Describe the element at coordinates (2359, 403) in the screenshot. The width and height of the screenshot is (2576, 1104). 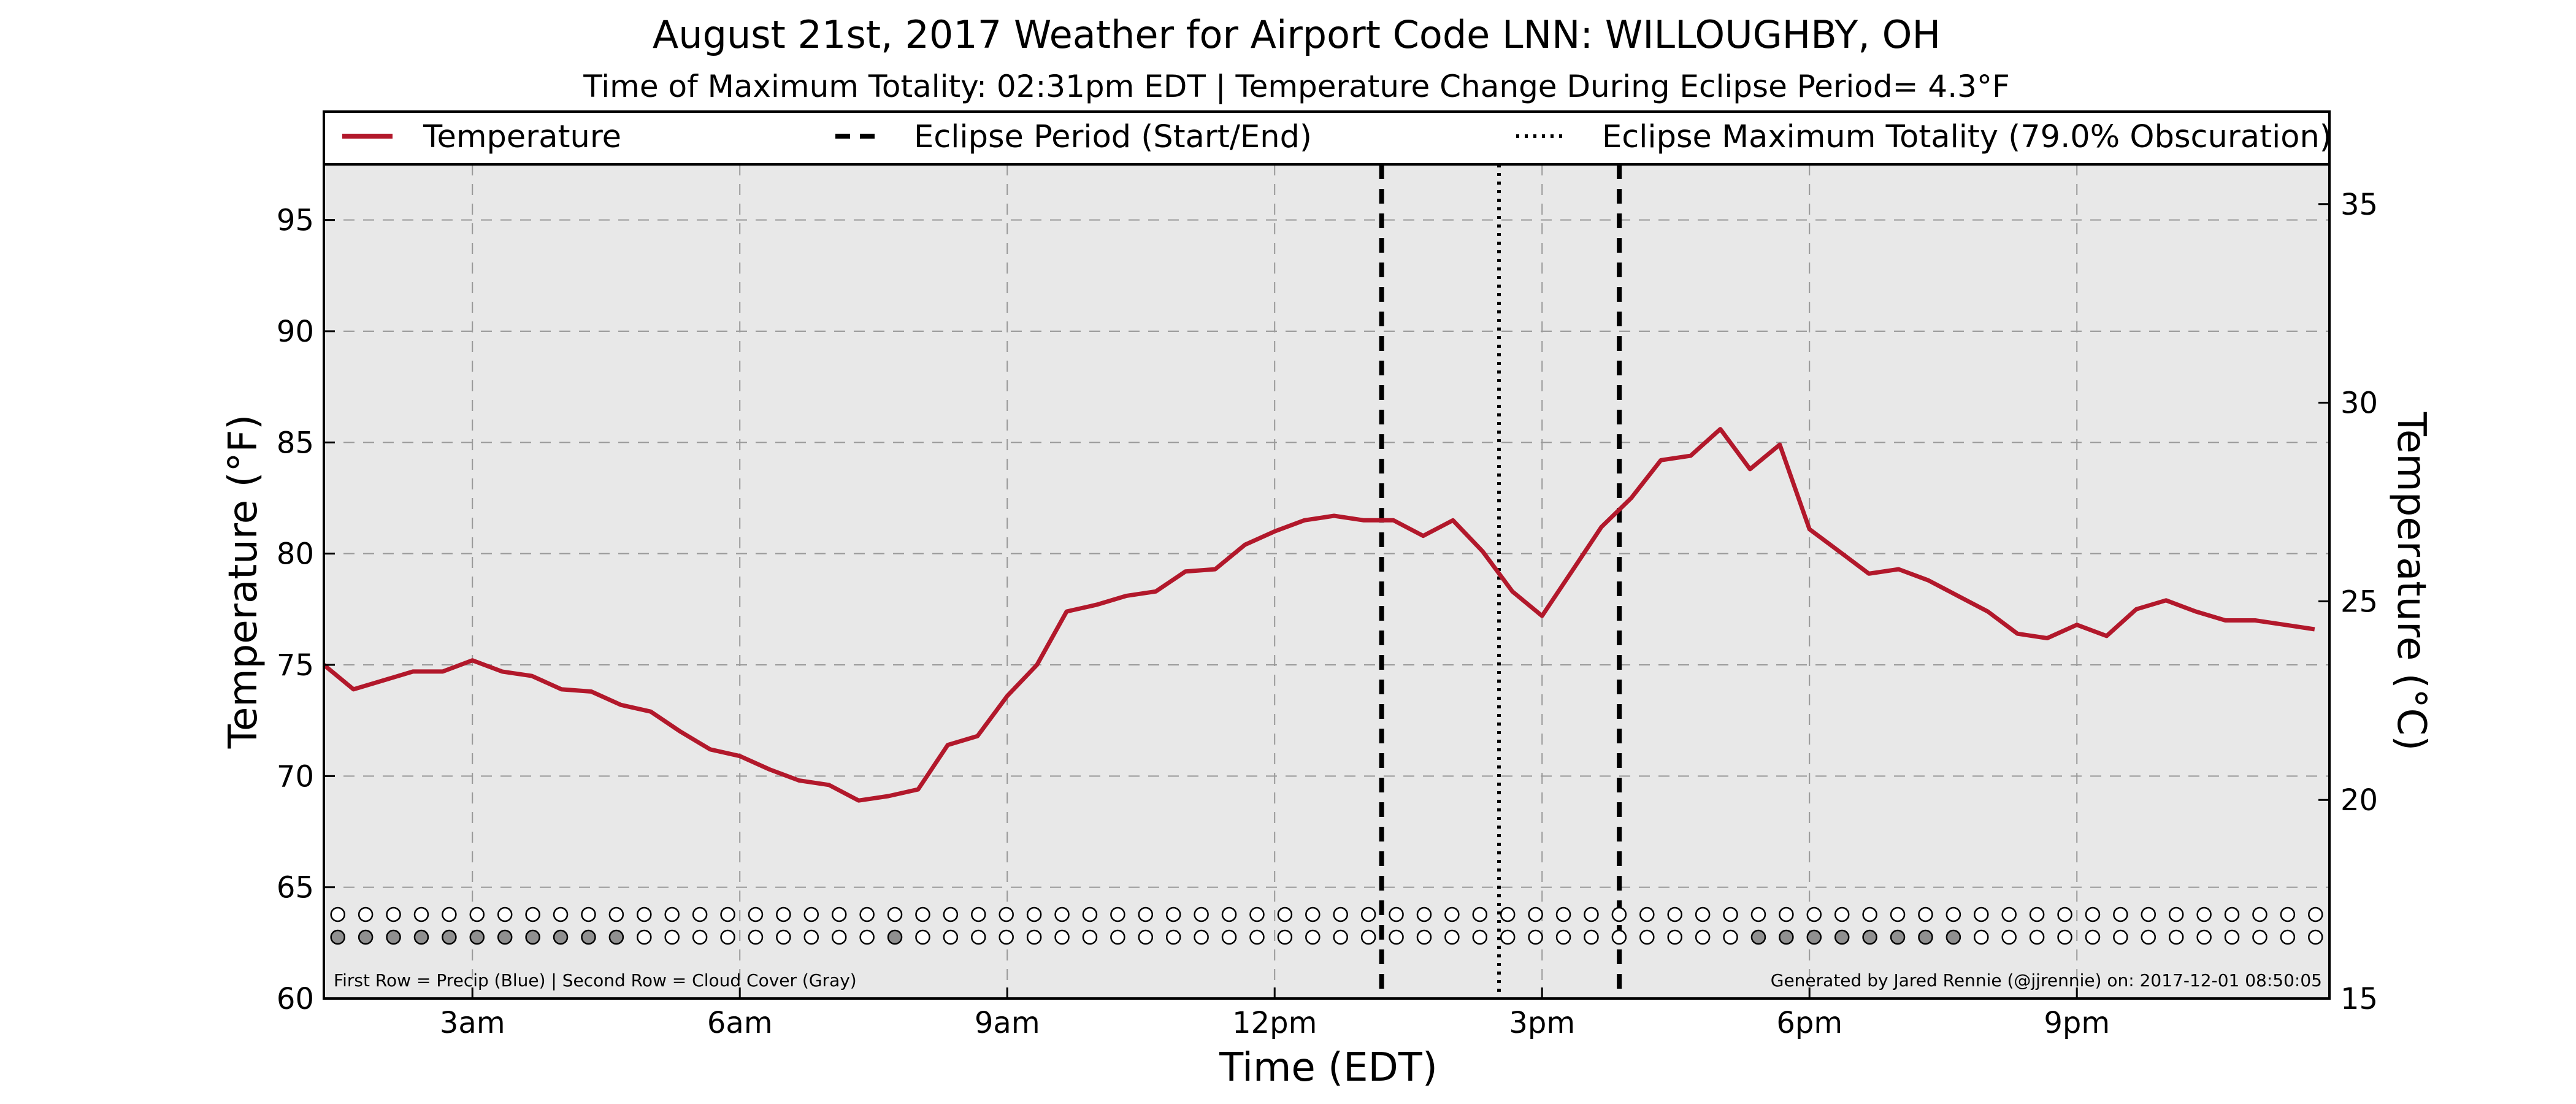
I see `y-right-tick-label: 30` at that location.